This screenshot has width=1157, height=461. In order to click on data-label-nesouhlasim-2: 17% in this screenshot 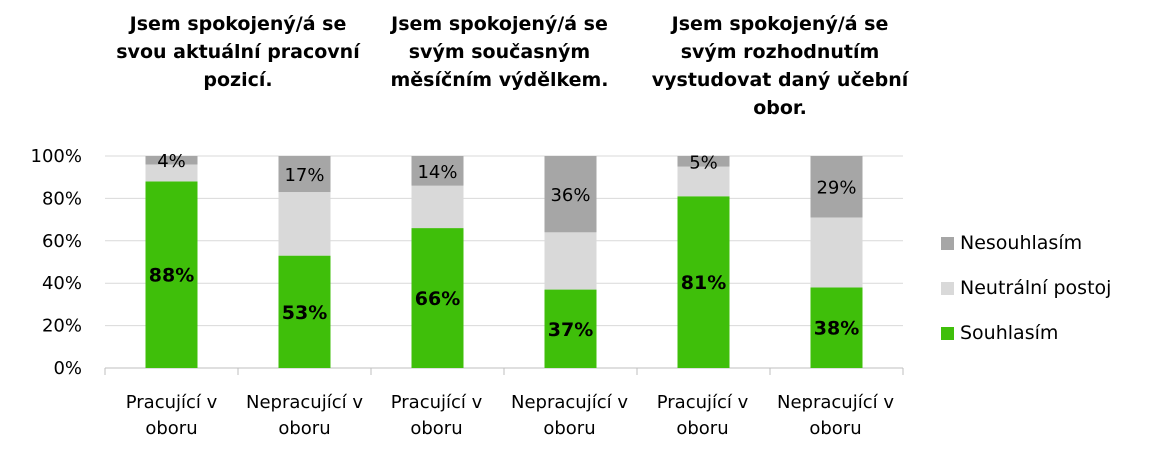, I will do `click(304, 175)`.